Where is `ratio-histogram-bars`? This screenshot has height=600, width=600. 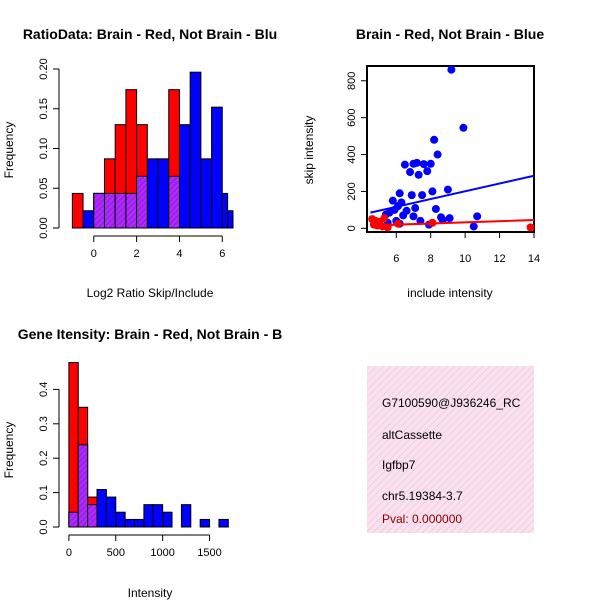 ratio-histogram-bars is located at coordinates (152, 150).